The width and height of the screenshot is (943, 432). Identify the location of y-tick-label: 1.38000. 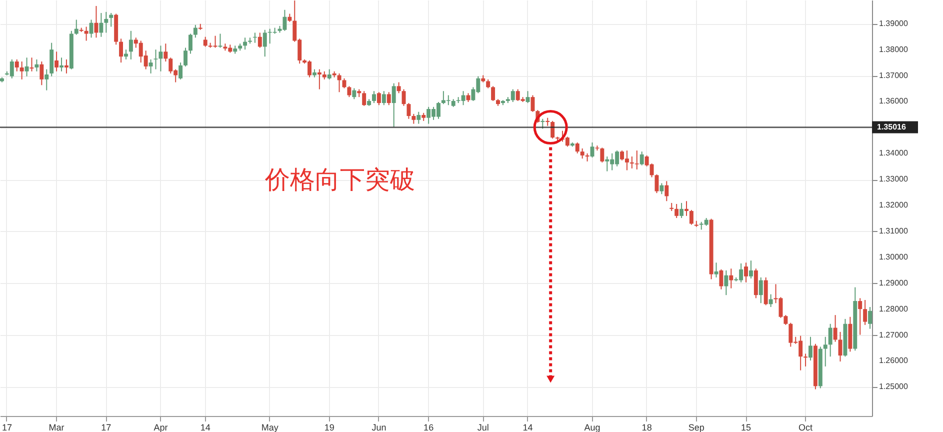
(893, 49).